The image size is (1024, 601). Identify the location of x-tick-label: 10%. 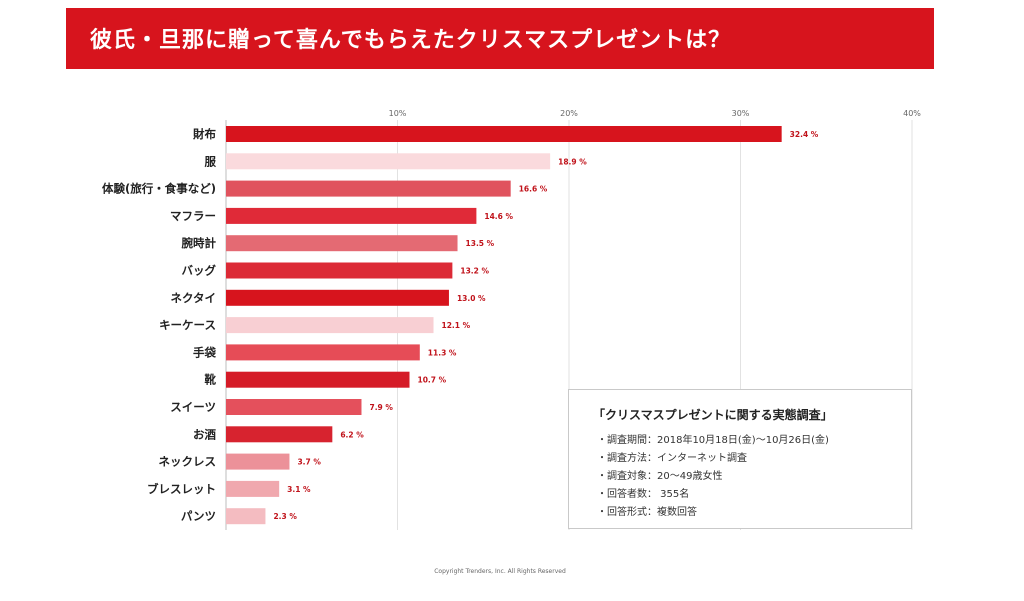
(398, 113).